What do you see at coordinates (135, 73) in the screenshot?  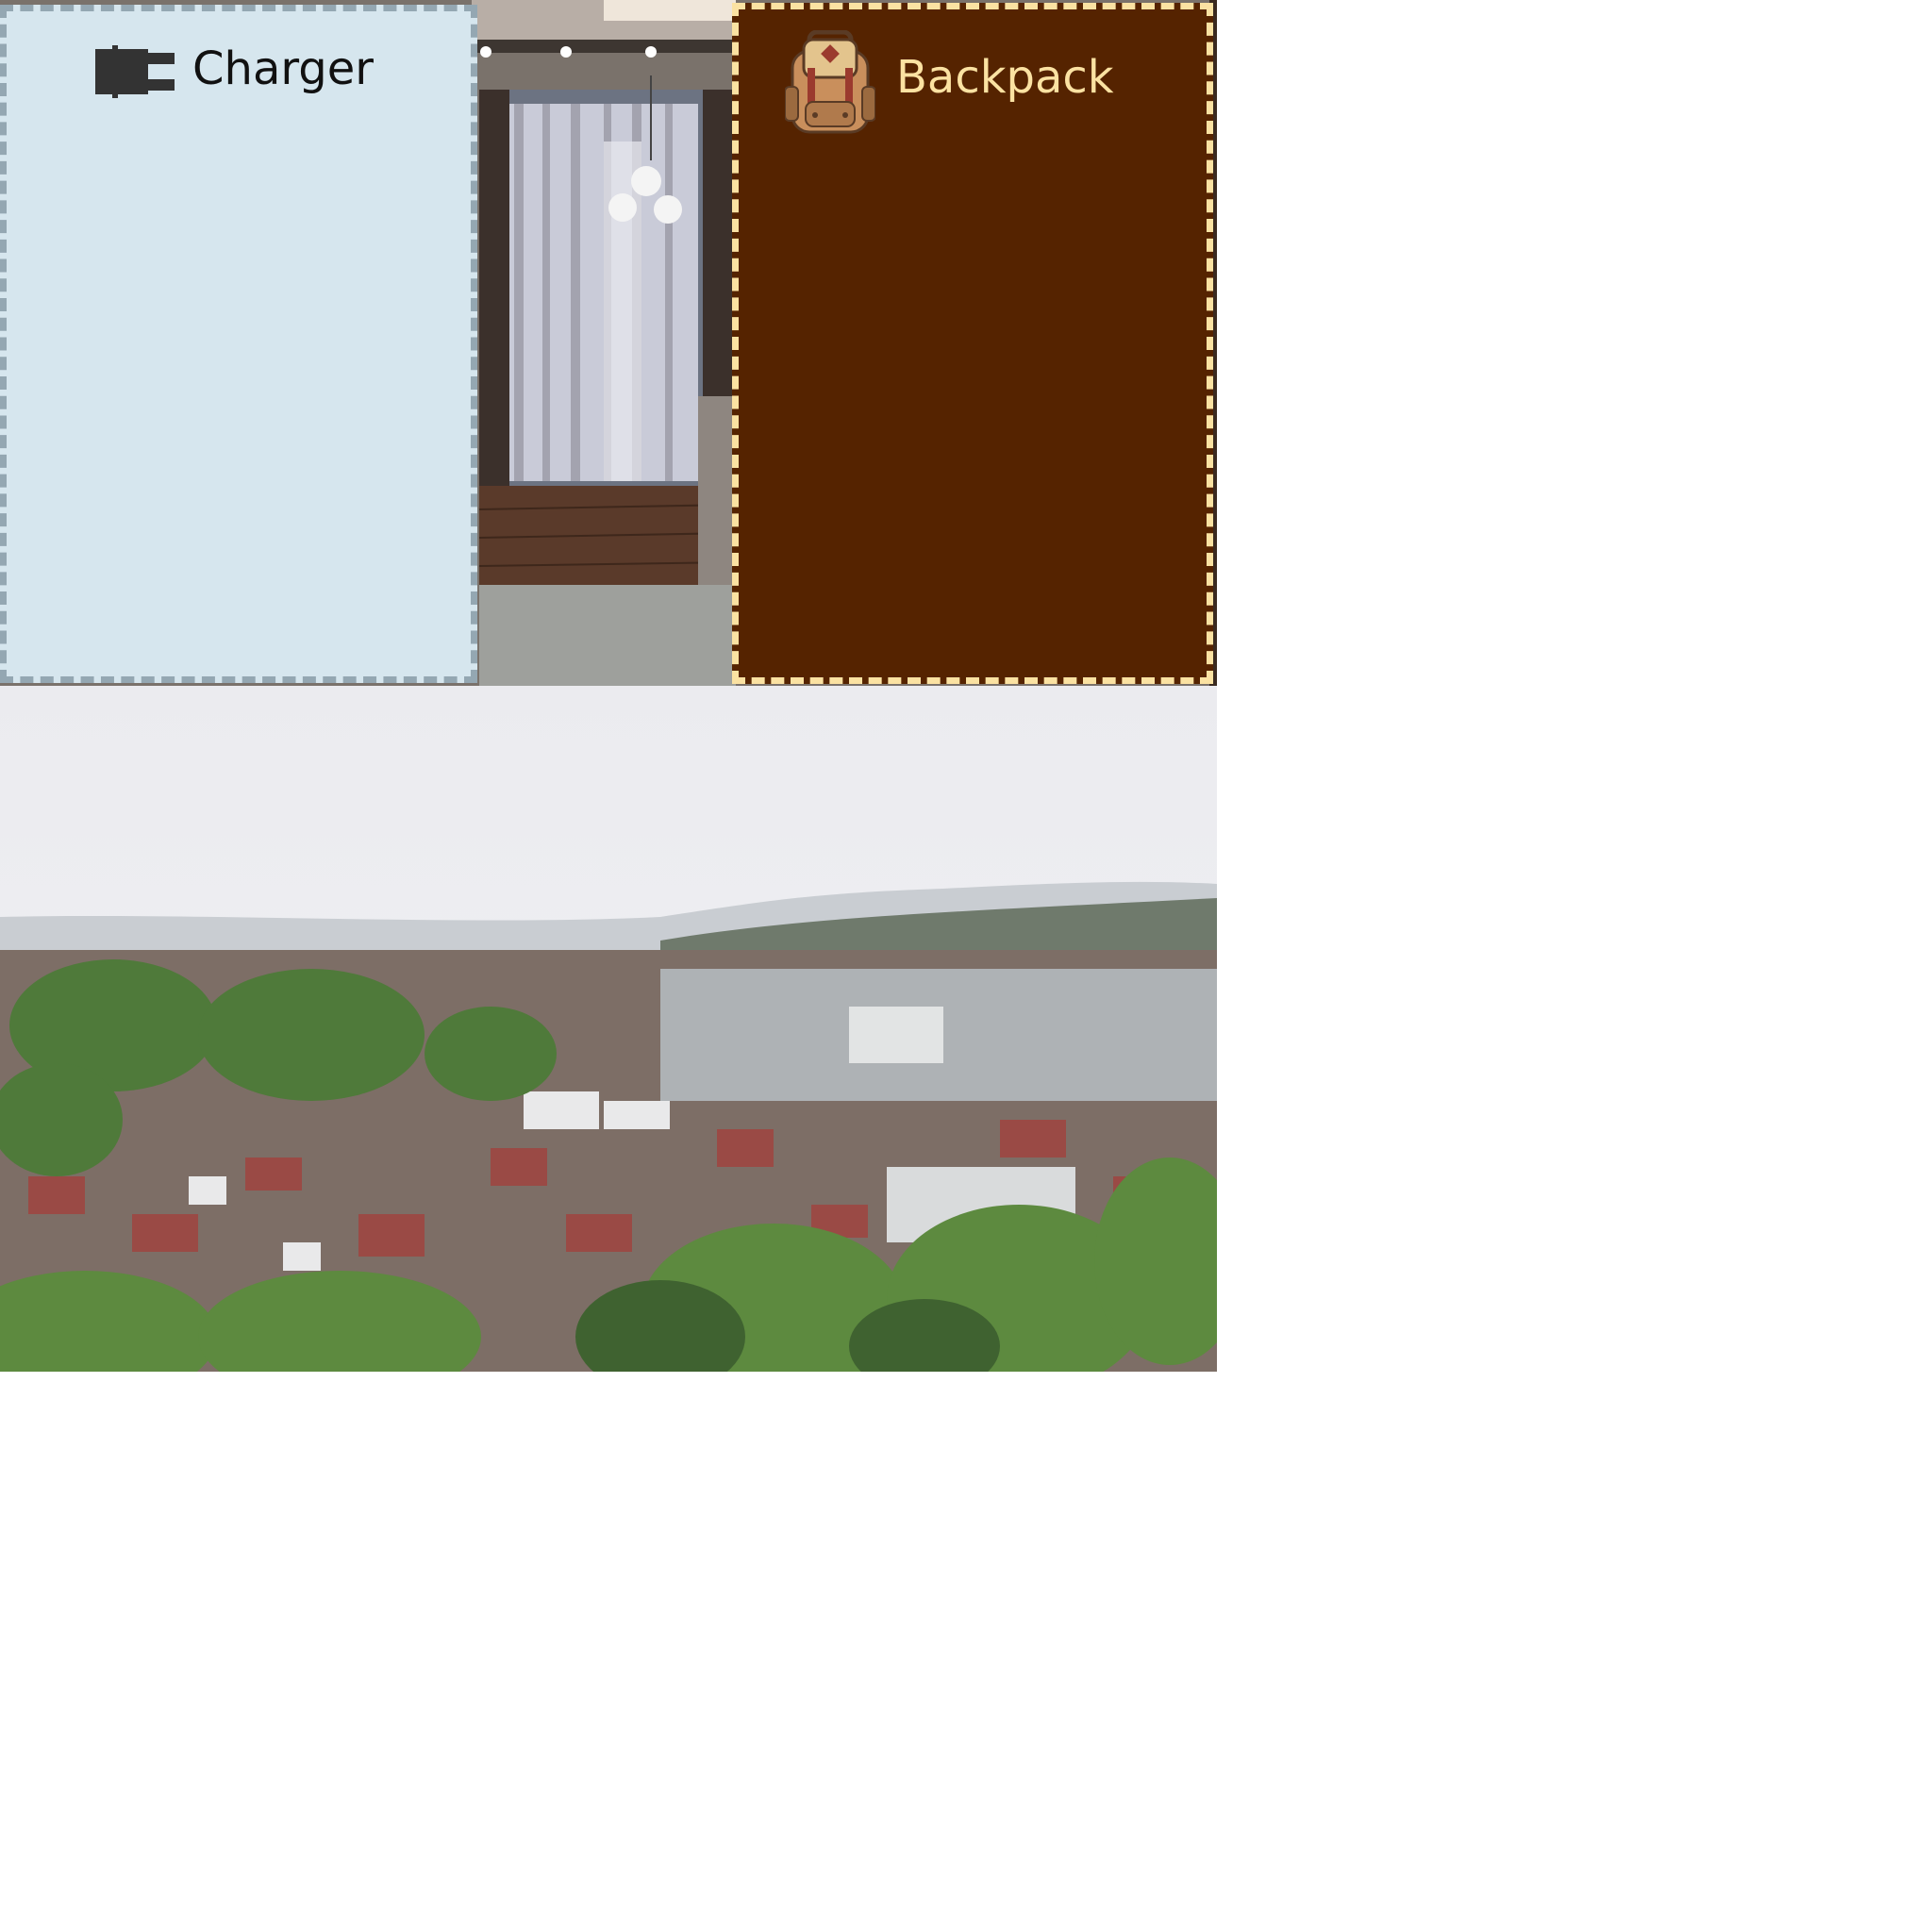 I see `plug-icon` at bounding box center [135, 73].